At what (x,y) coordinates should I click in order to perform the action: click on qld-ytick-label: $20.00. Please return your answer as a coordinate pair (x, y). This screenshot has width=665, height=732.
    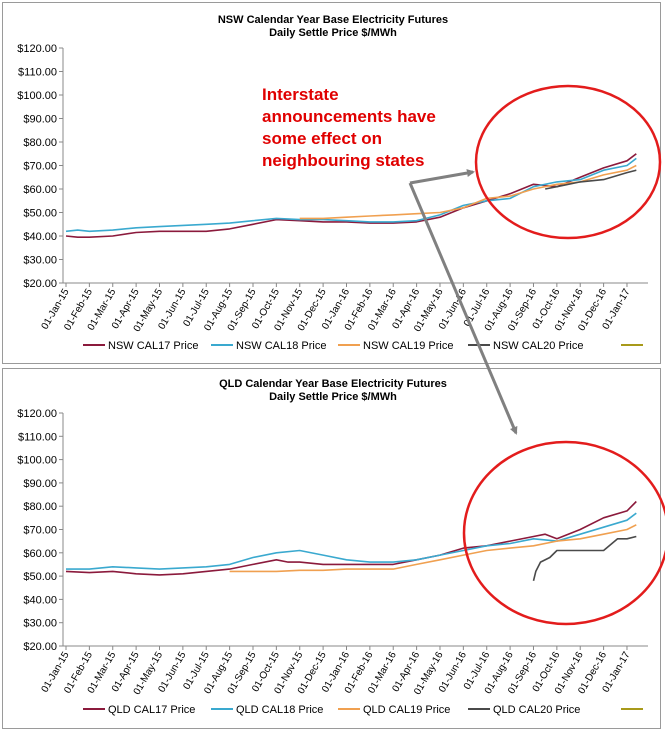
    Looking at the image, I should click on (40, 647).